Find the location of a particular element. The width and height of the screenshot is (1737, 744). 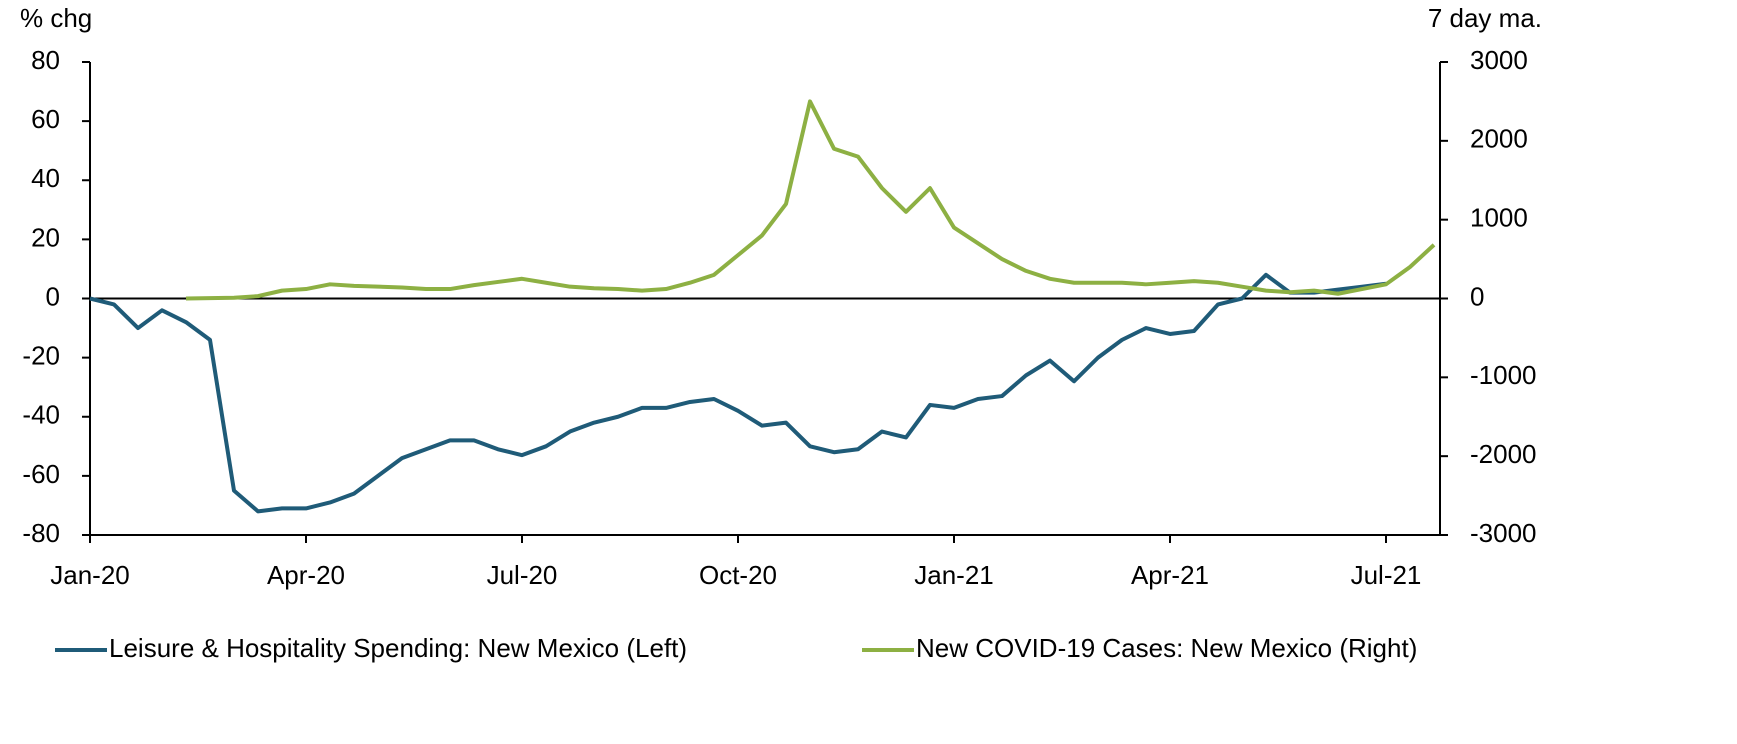

y2-tick-label: -2000 is located at coordinates (1503, 454).